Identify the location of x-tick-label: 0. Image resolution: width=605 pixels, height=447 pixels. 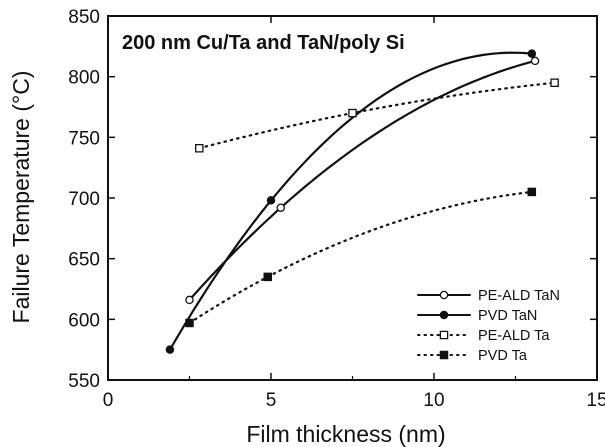
(108, 400).